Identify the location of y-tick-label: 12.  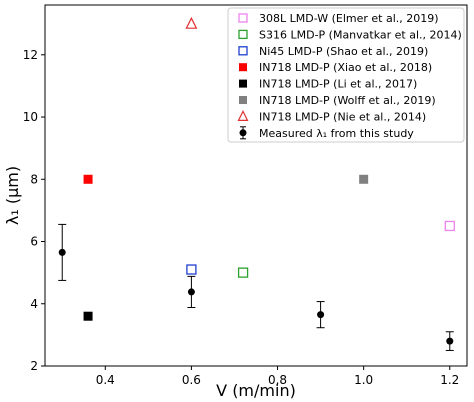
(30, 55).